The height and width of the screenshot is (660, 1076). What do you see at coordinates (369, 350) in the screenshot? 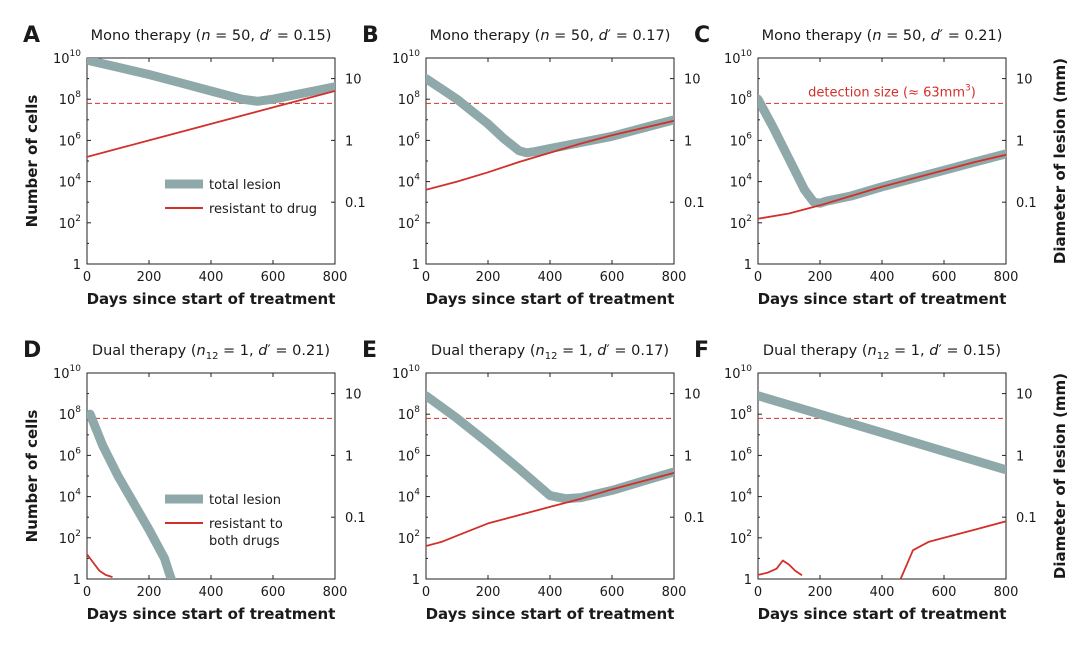
I see `panel-letter: E` at bounding box center [369, 350].